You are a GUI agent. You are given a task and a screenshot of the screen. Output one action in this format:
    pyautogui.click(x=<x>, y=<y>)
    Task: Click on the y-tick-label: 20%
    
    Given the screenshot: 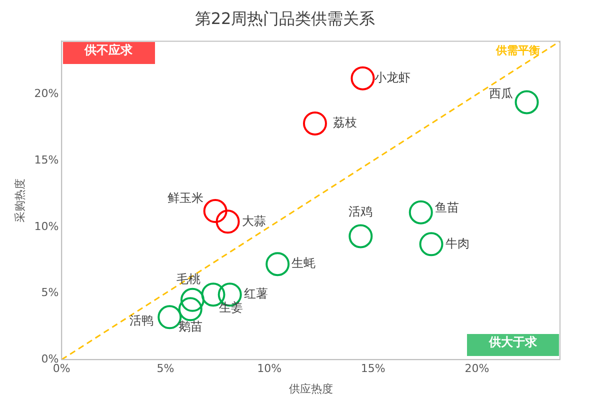 What is the action you would take?
    pyautogui.click(x=46, y=93)
    